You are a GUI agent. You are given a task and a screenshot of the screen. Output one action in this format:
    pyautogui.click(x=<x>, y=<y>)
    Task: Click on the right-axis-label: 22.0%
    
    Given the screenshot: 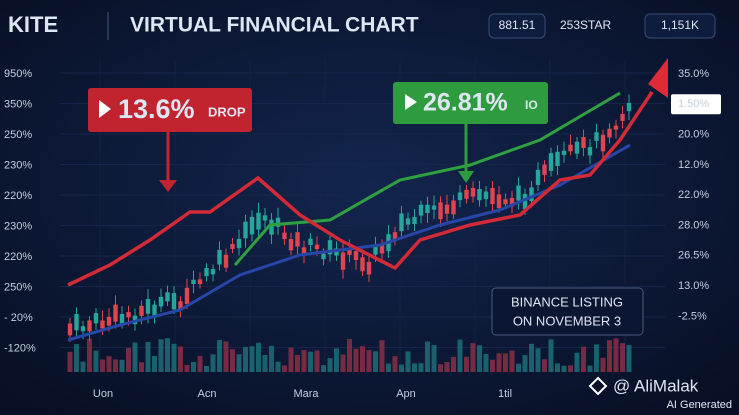 What is the action you would take?
    pyautogui.click(x=693, y=195)
    